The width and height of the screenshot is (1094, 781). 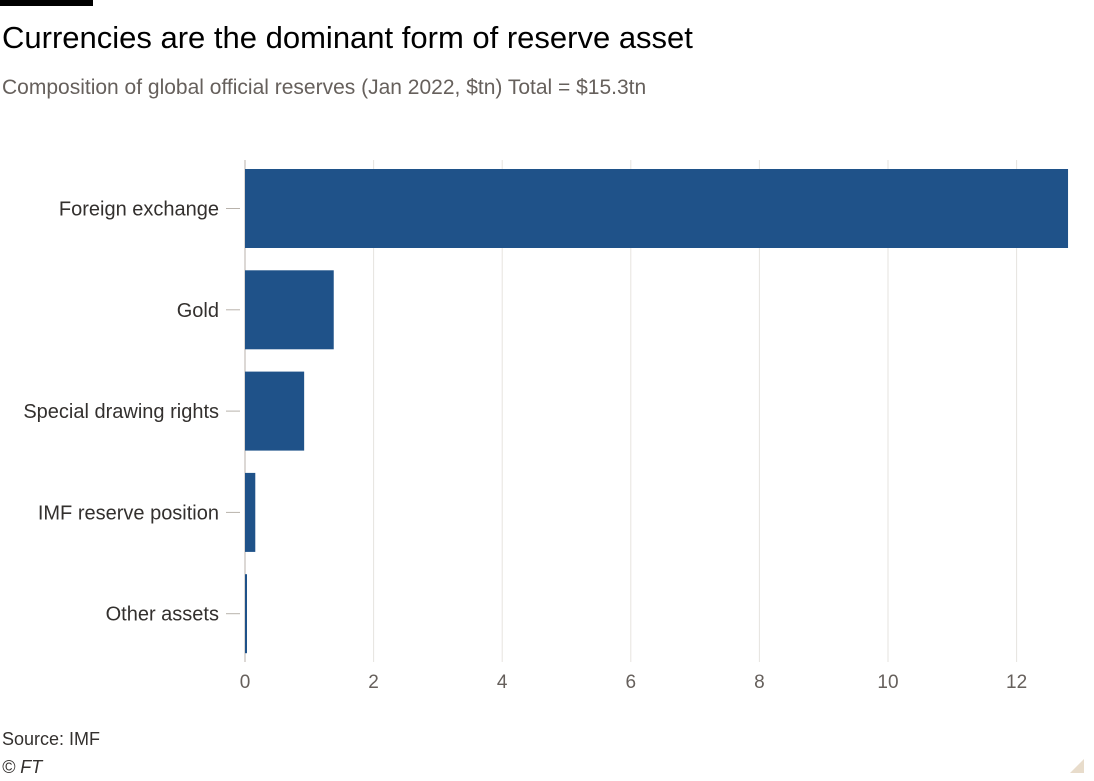 What do you see at coordinates (275, 411) in the screenshot?
I see `bar-special-drawing-rights` at bounding box center [275, 411].